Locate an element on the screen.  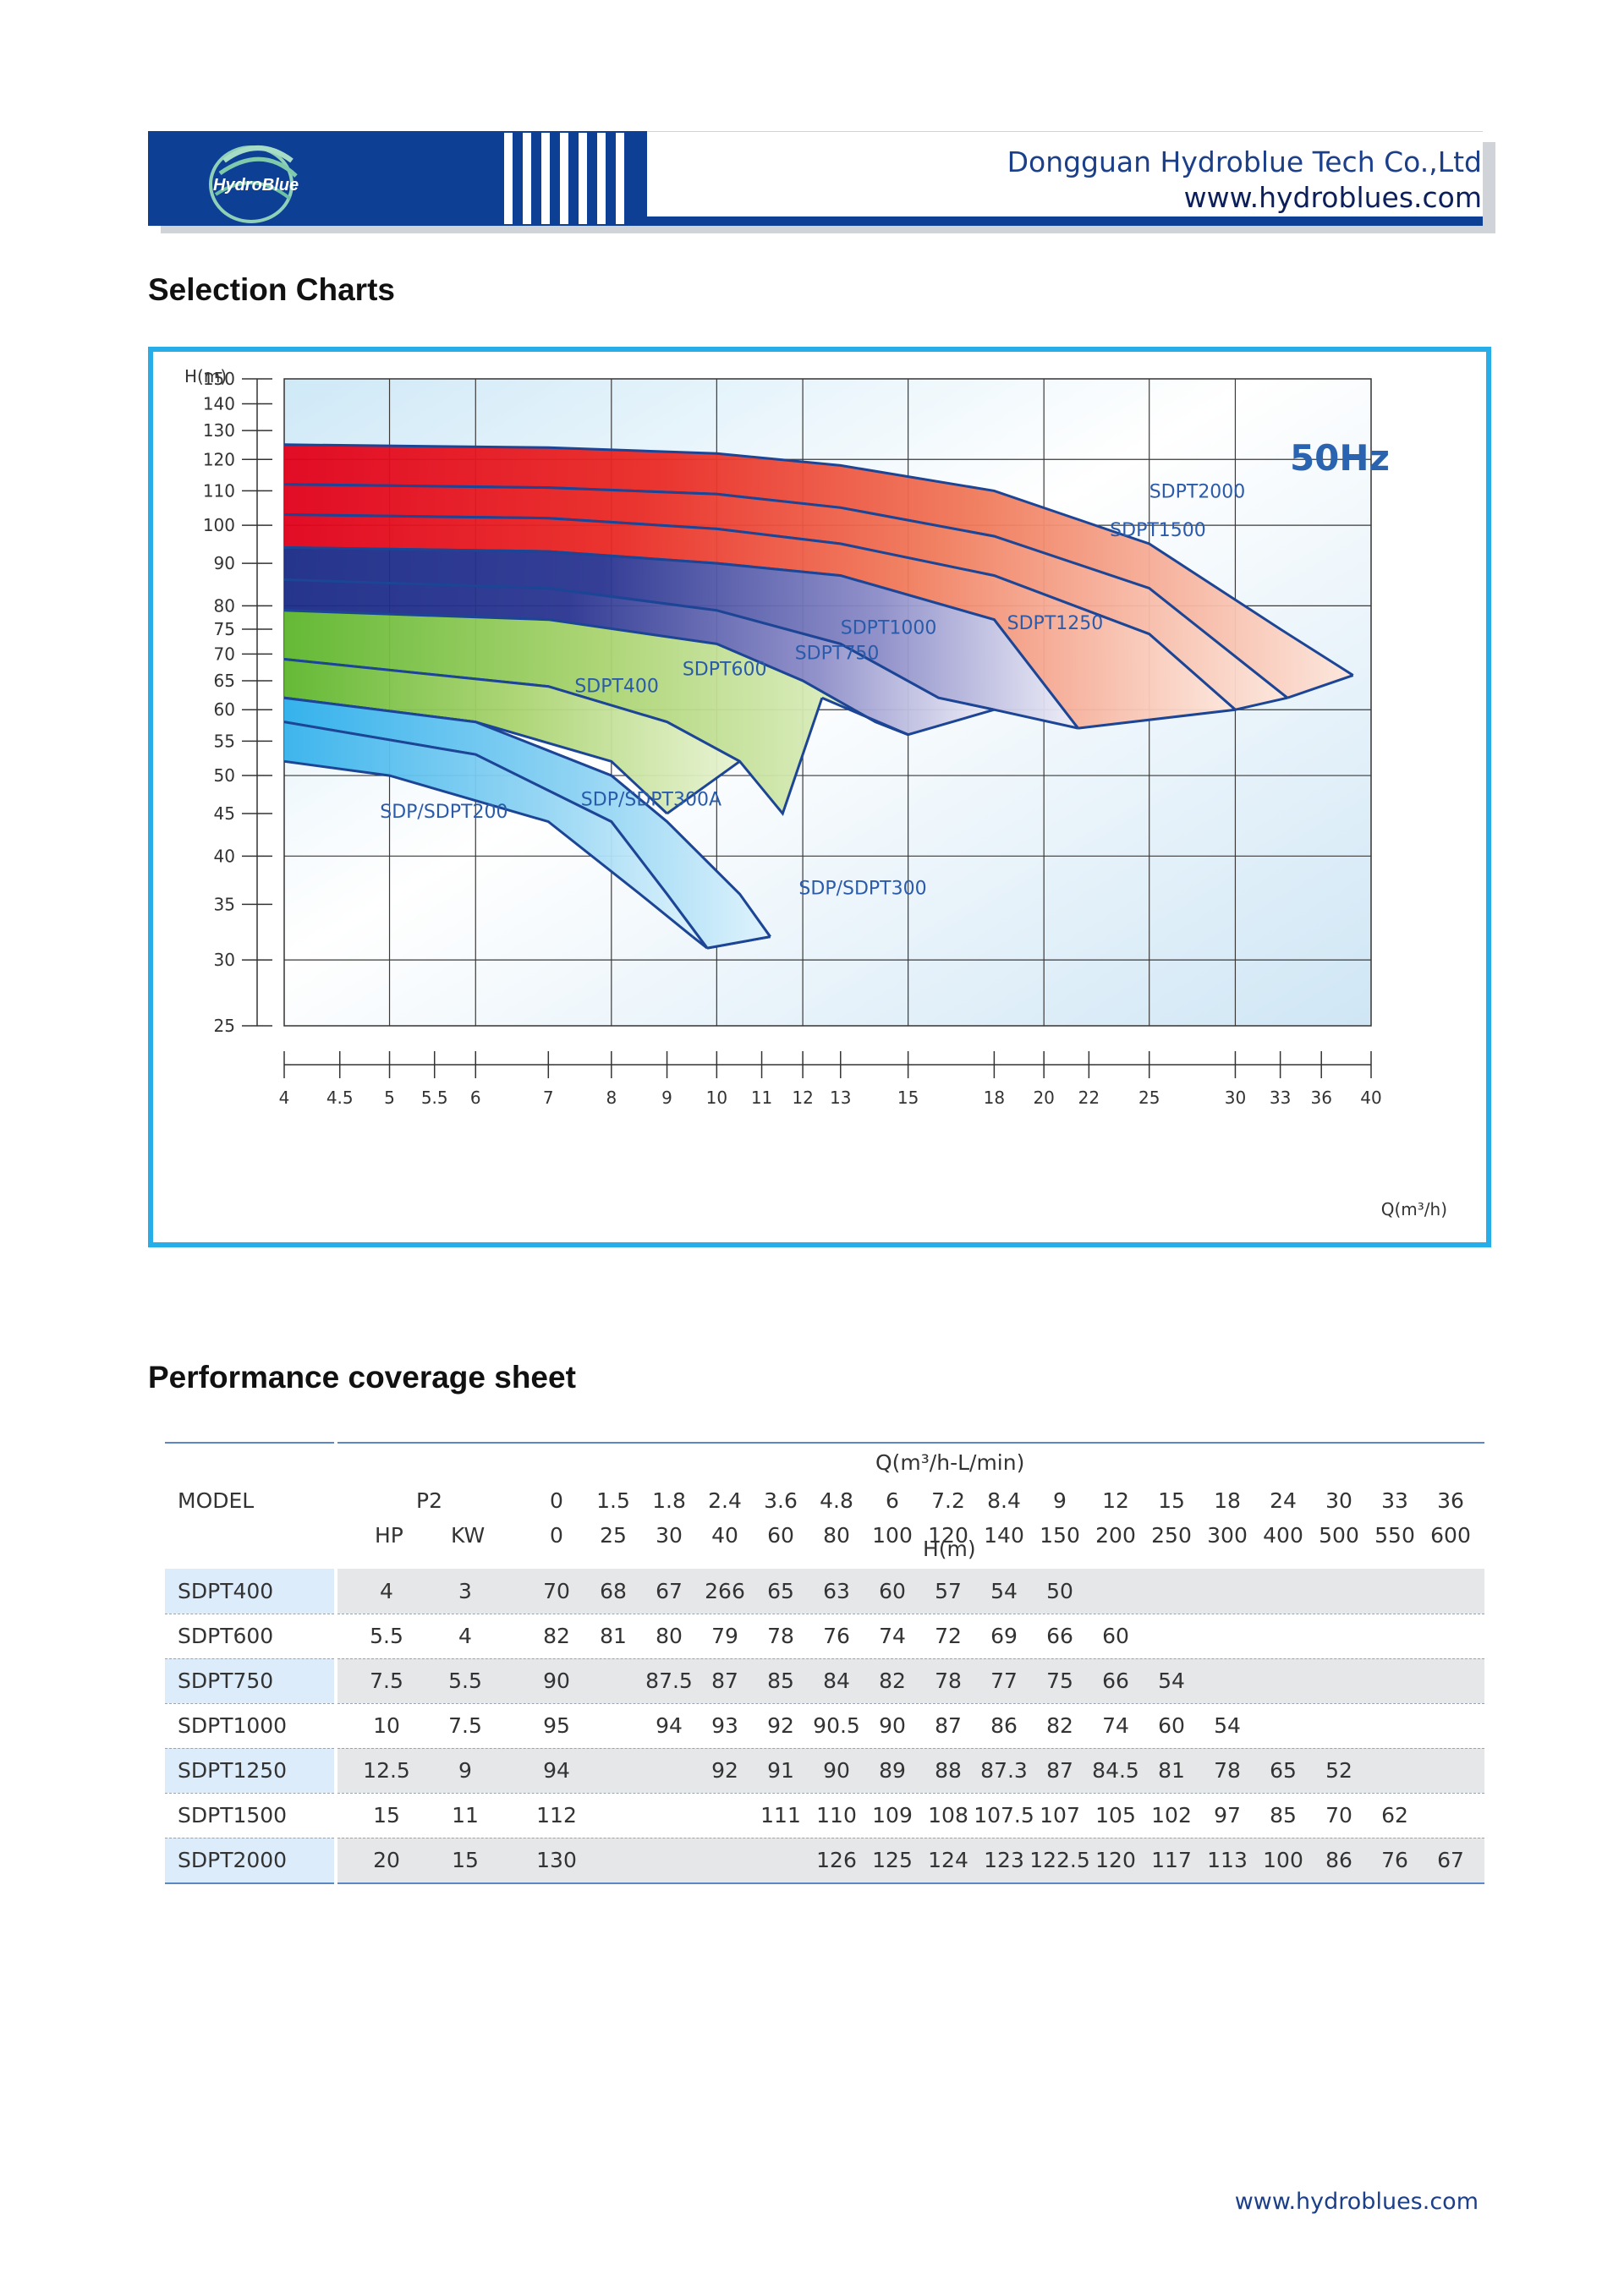
q-lmin-value: 140 is located at coordinates (1004, 1535).